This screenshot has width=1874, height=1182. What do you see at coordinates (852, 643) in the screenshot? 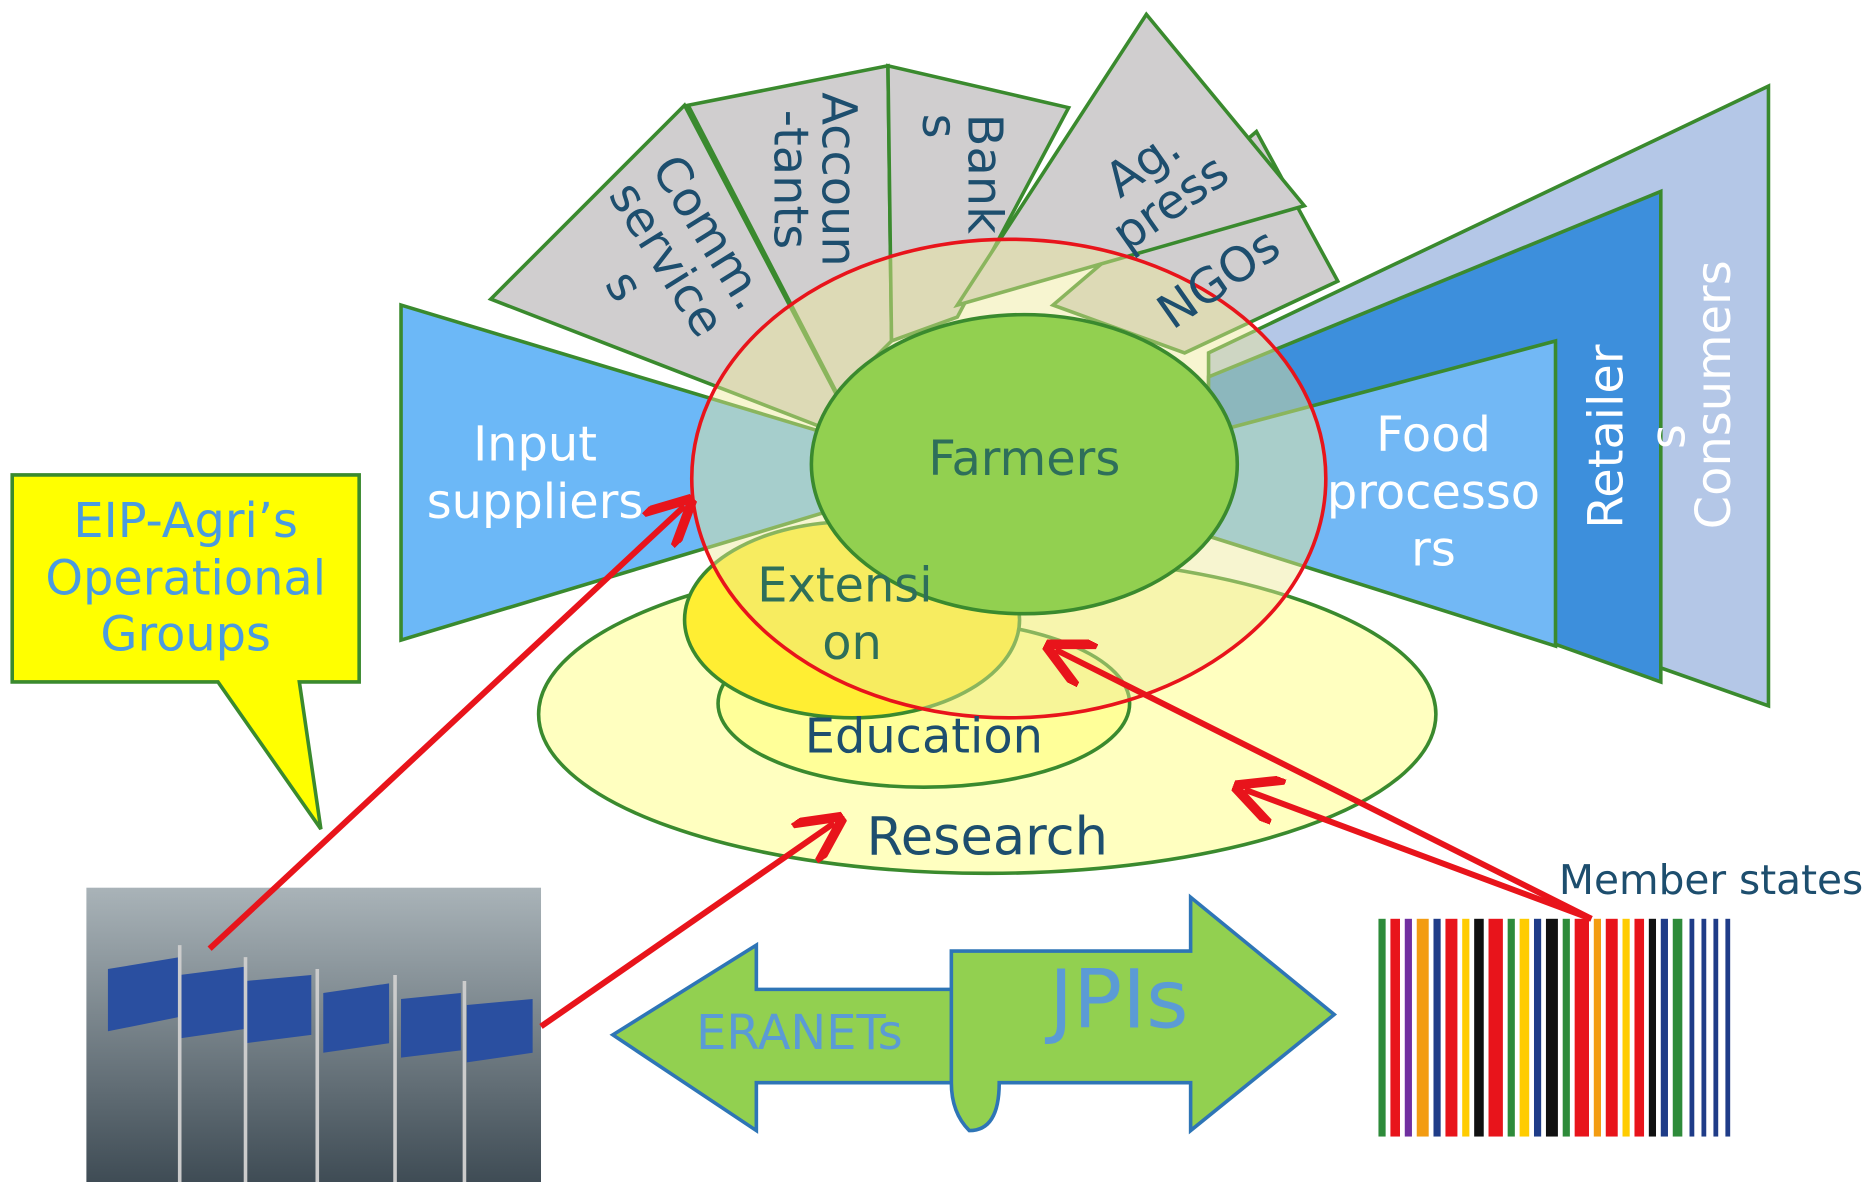
I see `label: on` at bounding box center [852, 643].